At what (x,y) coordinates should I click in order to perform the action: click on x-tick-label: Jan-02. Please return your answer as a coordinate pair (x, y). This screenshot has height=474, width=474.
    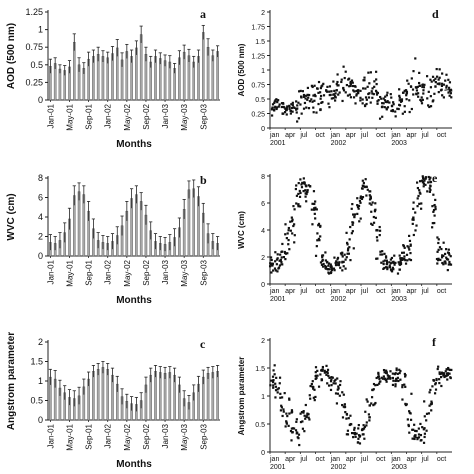
    Looking at the image, I should click on (108, 271).